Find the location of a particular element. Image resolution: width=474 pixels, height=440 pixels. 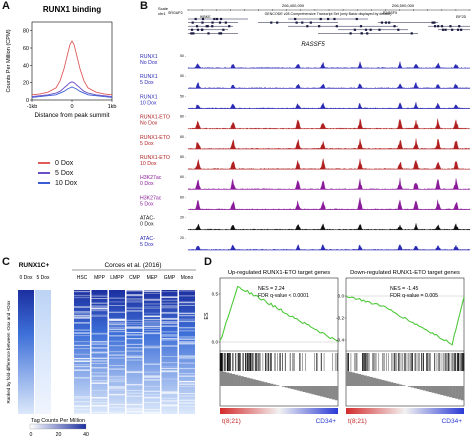

panel-a-letter: A is located at coordinates (6, 6).